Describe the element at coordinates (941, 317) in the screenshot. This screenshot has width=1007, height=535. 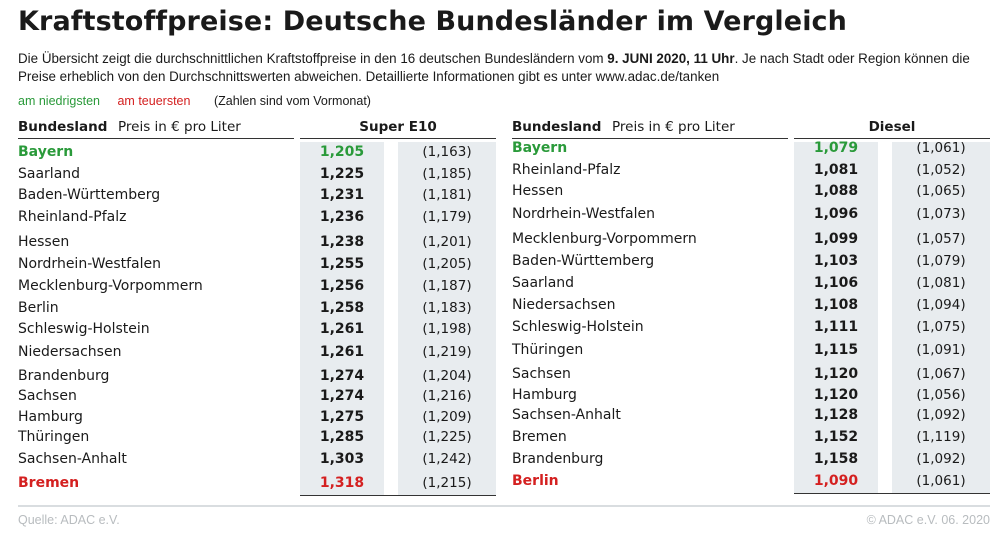
I see `previous-price-column-shade` at that location.